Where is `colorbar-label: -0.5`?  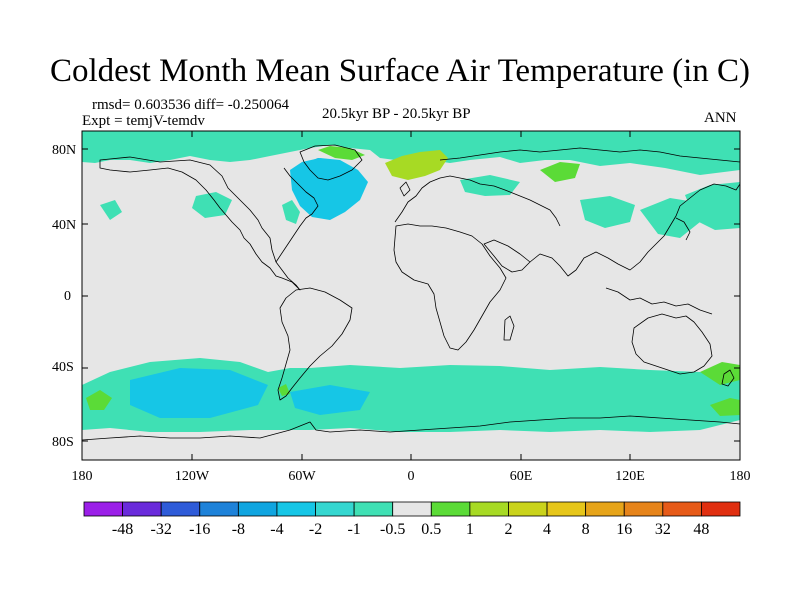
colorbar-label: -0.5 is located at coordinates (392, 529).